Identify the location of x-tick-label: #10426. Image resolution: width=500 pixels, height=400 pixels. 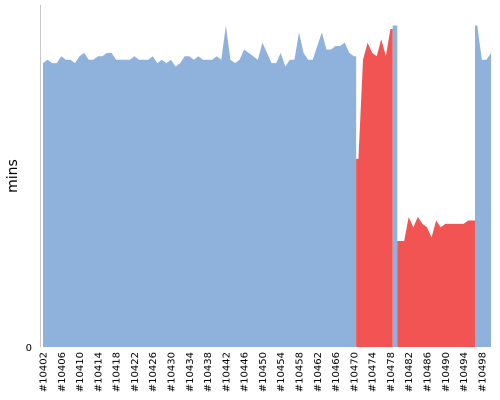
(153, 372).